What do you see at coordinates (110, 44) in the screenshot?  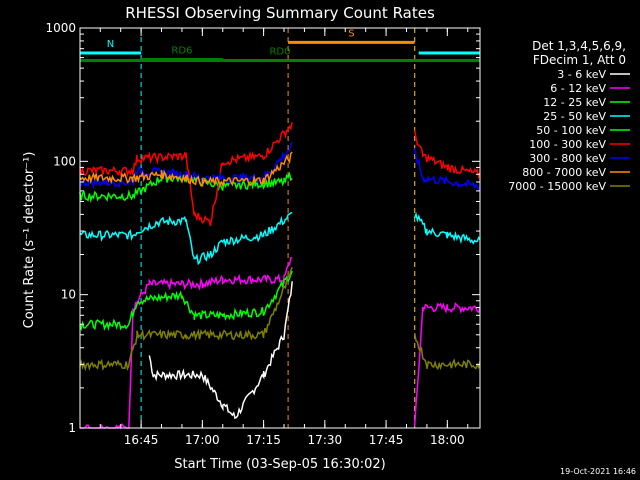 I see `annotation-label: N` at bounding box center [110, 44].